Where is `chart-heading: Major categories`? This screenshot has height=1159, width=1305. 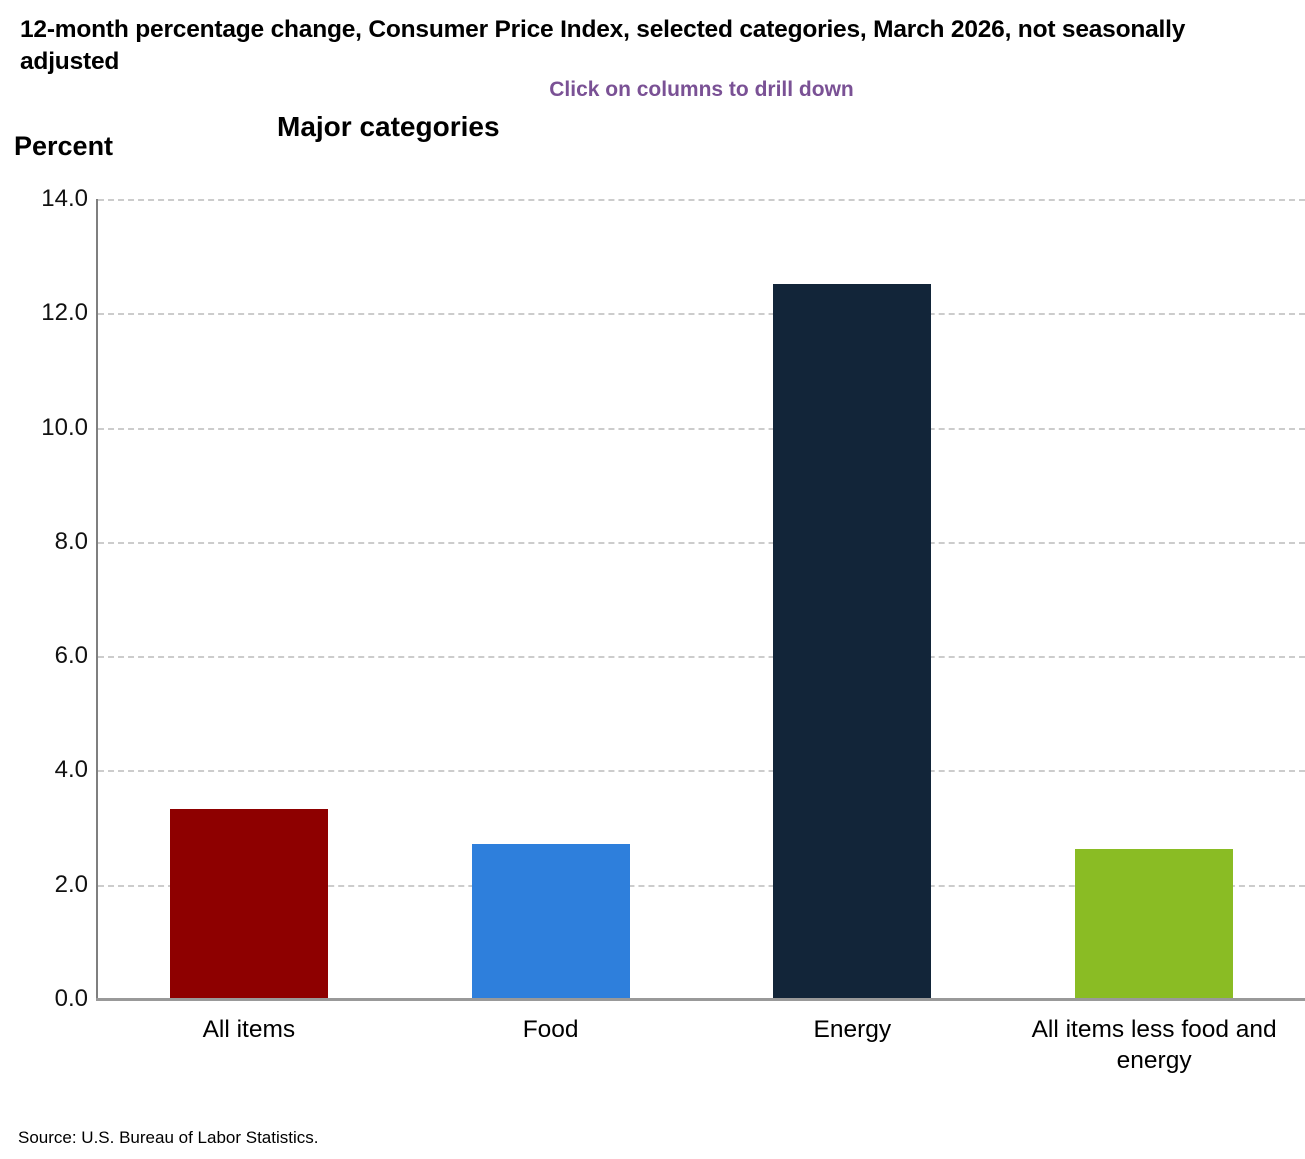
chart-heading: Major categories is located at coordinates (388, 126).